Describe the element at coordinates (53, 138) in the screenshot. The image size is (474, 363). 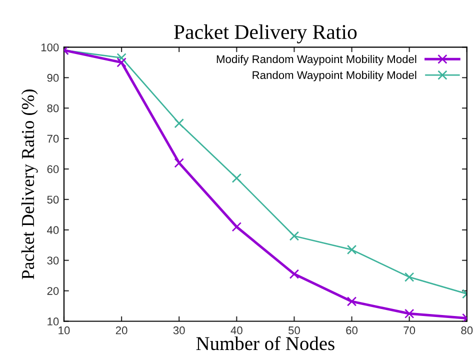
I see `y-tick-label: 70` at that location.